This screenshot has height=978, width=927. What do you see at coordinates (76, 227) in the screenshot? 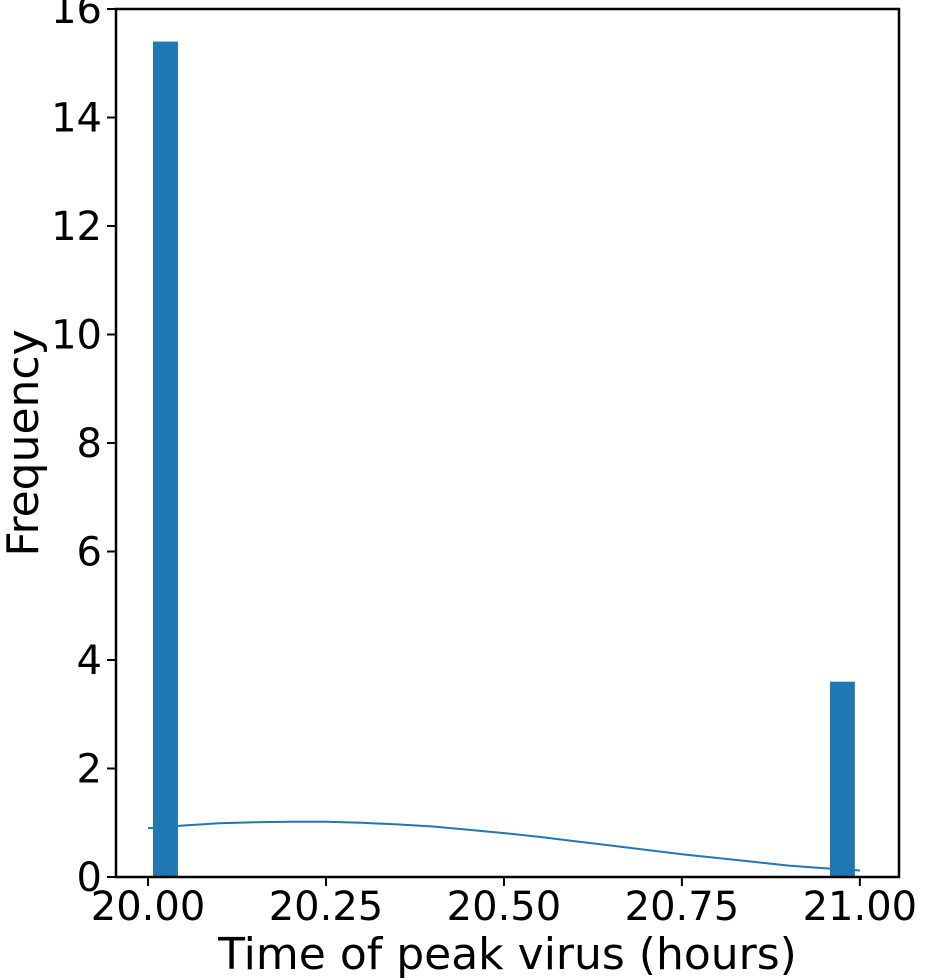
I see `y-tick-label: 12` at bounding box center [76, 227].